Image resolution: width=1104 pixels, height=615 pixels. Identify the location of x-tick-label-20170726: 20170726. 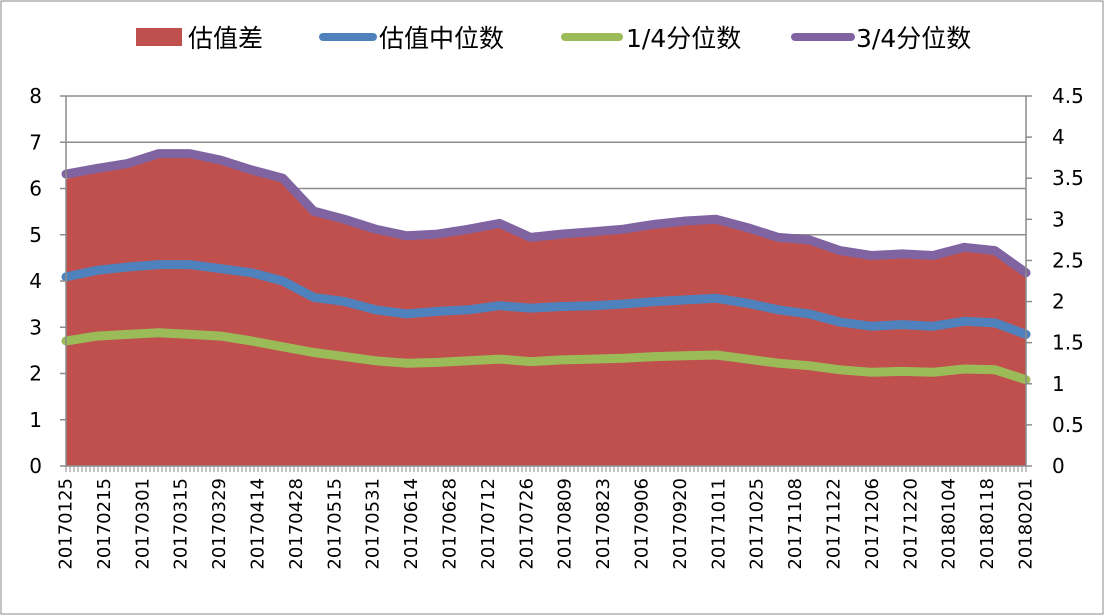
(526, 524).